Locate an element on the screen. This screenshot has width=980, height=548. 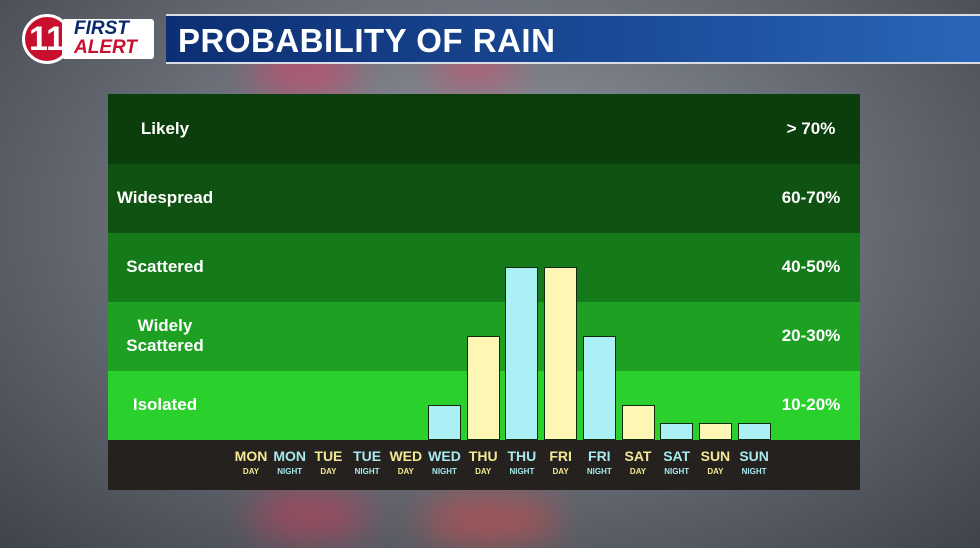
band-label: Widespread is located at coordinates (165, 197).